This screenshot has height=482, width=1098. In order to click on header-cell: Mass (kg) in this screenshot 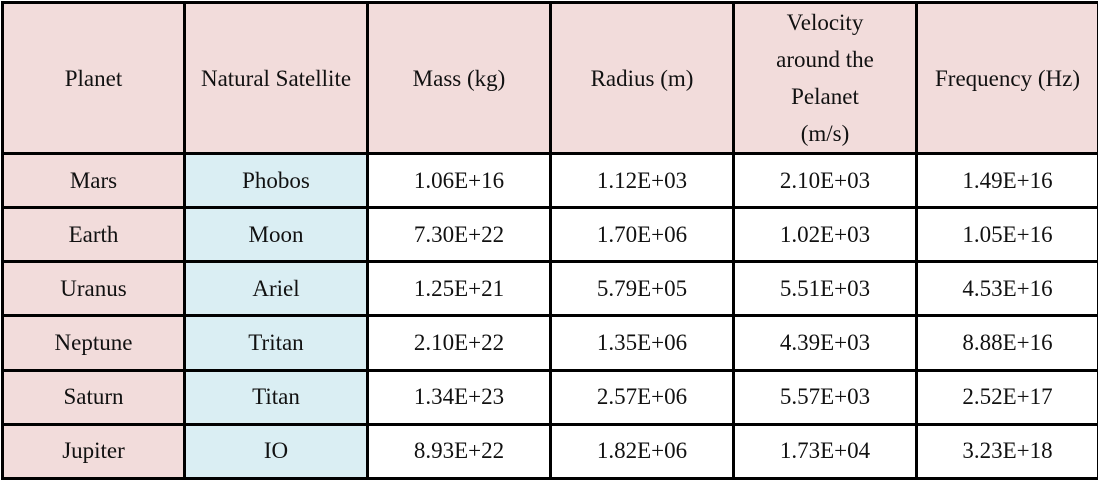, I will do `click(459, 78)`.